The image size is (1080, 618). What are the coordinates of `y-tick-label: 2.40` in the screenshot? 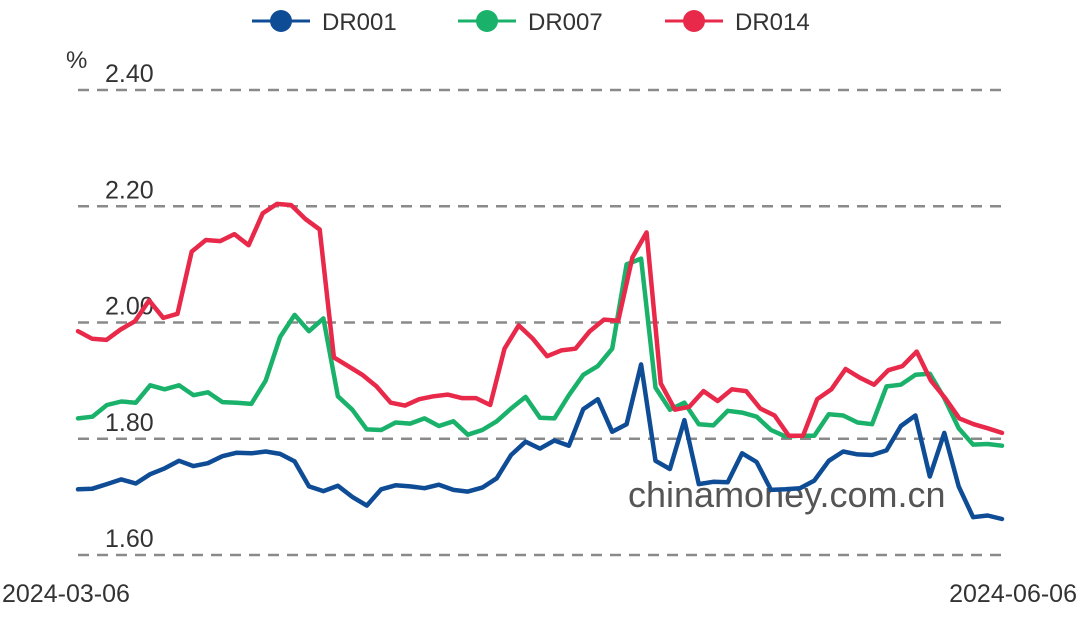 It's located at (129, 74).